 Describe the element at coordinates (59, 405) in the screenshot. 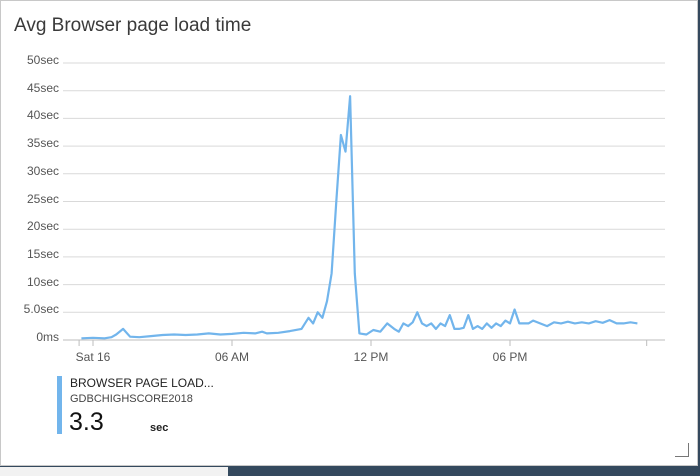

I see `legend-color-swatch` at that location.